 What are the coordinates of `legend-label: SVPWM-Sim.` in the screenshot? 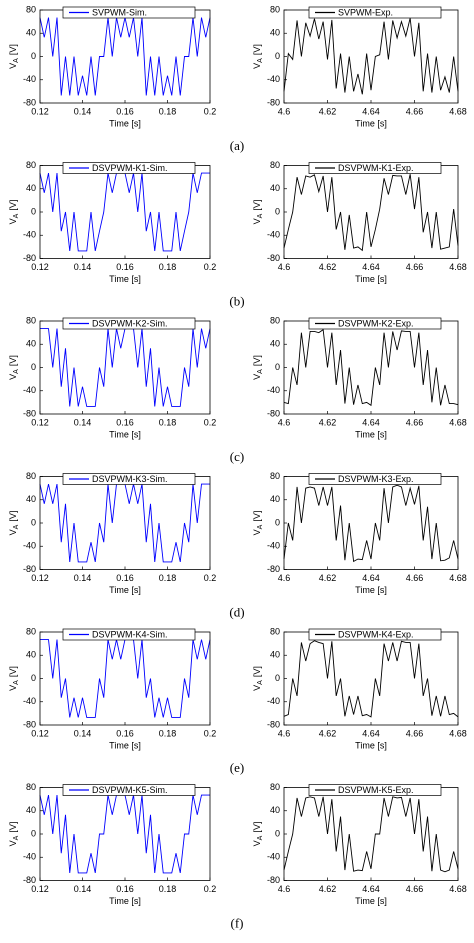 It's located at (119, 12).